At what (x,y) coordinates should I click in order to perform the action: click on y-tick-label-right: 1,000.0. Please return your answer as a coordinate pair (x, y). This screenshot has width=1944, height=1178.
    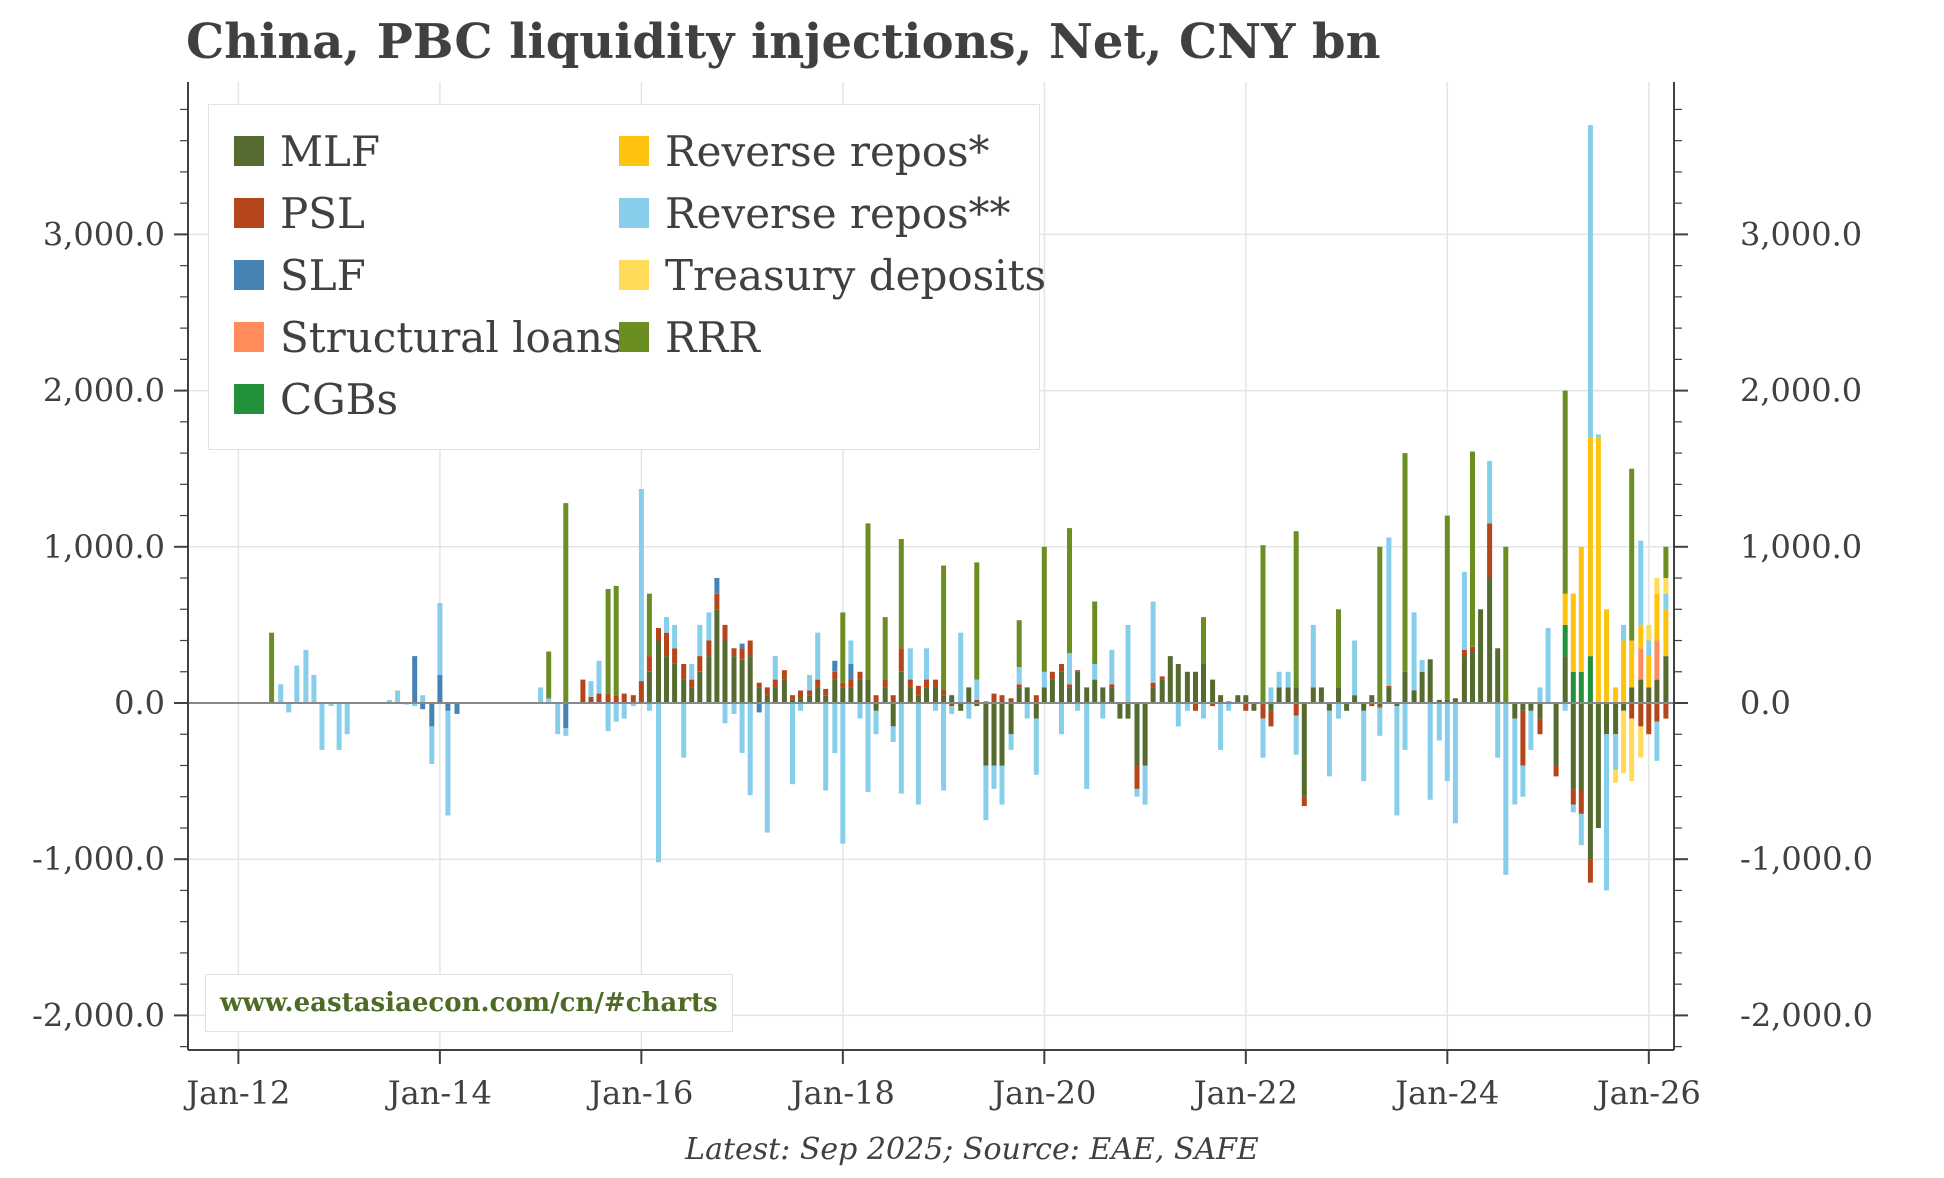
    Looking at the image, I should click on (1801, 547).